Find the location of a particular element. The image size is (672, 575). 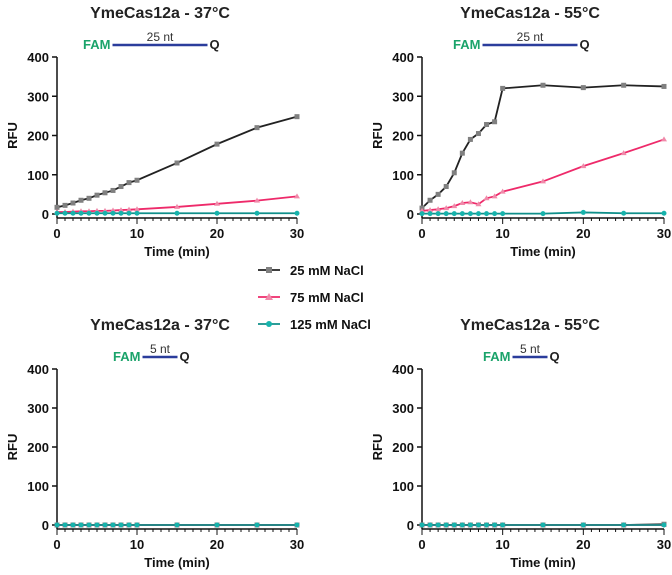

legend: 25 mM NaCl 75 mM NaCl 125 mM NaCl is located at coordinates (314, 297).